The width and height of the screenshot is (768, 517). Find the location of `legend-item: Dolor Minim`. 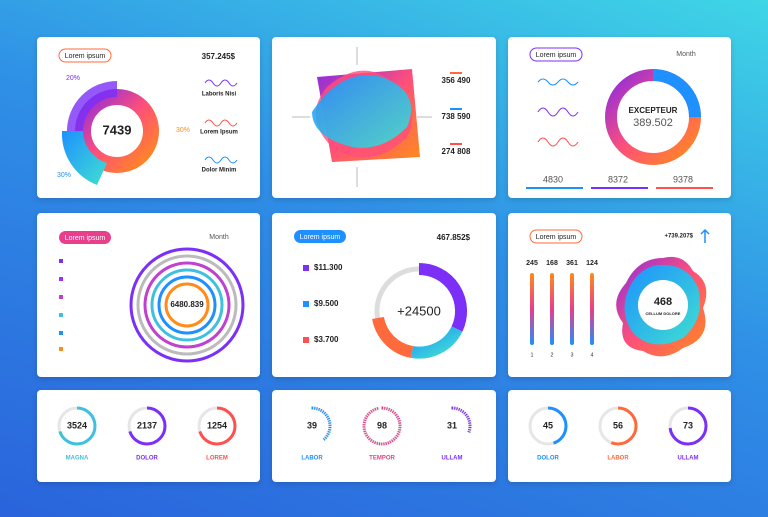

legend-item: Dolor Minim is located at coordinates (219, 171).